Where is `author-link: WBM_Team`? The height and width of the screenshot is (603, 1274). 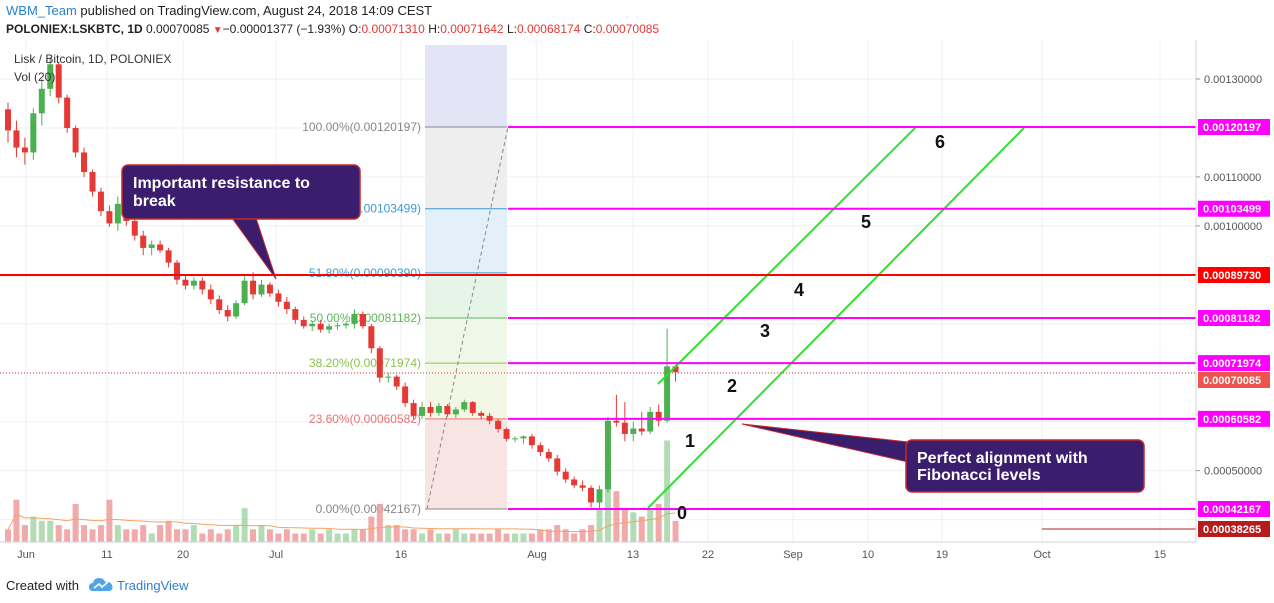 author-link: WBM_Team is located at coordinates (41, 10).